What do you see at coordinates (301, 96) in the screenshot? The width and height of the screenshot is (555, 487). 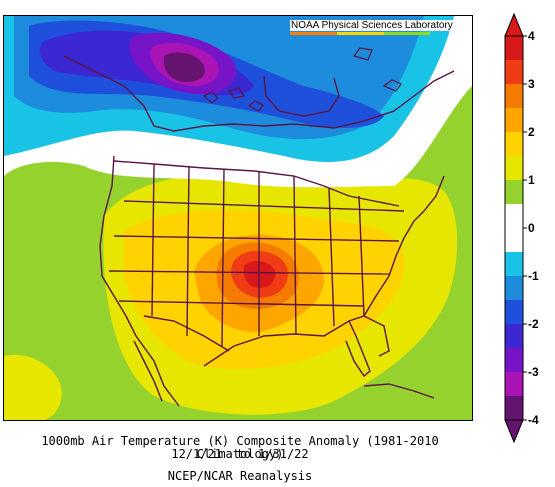 I see `coastline-hudson` at bounding box center [301, 96].